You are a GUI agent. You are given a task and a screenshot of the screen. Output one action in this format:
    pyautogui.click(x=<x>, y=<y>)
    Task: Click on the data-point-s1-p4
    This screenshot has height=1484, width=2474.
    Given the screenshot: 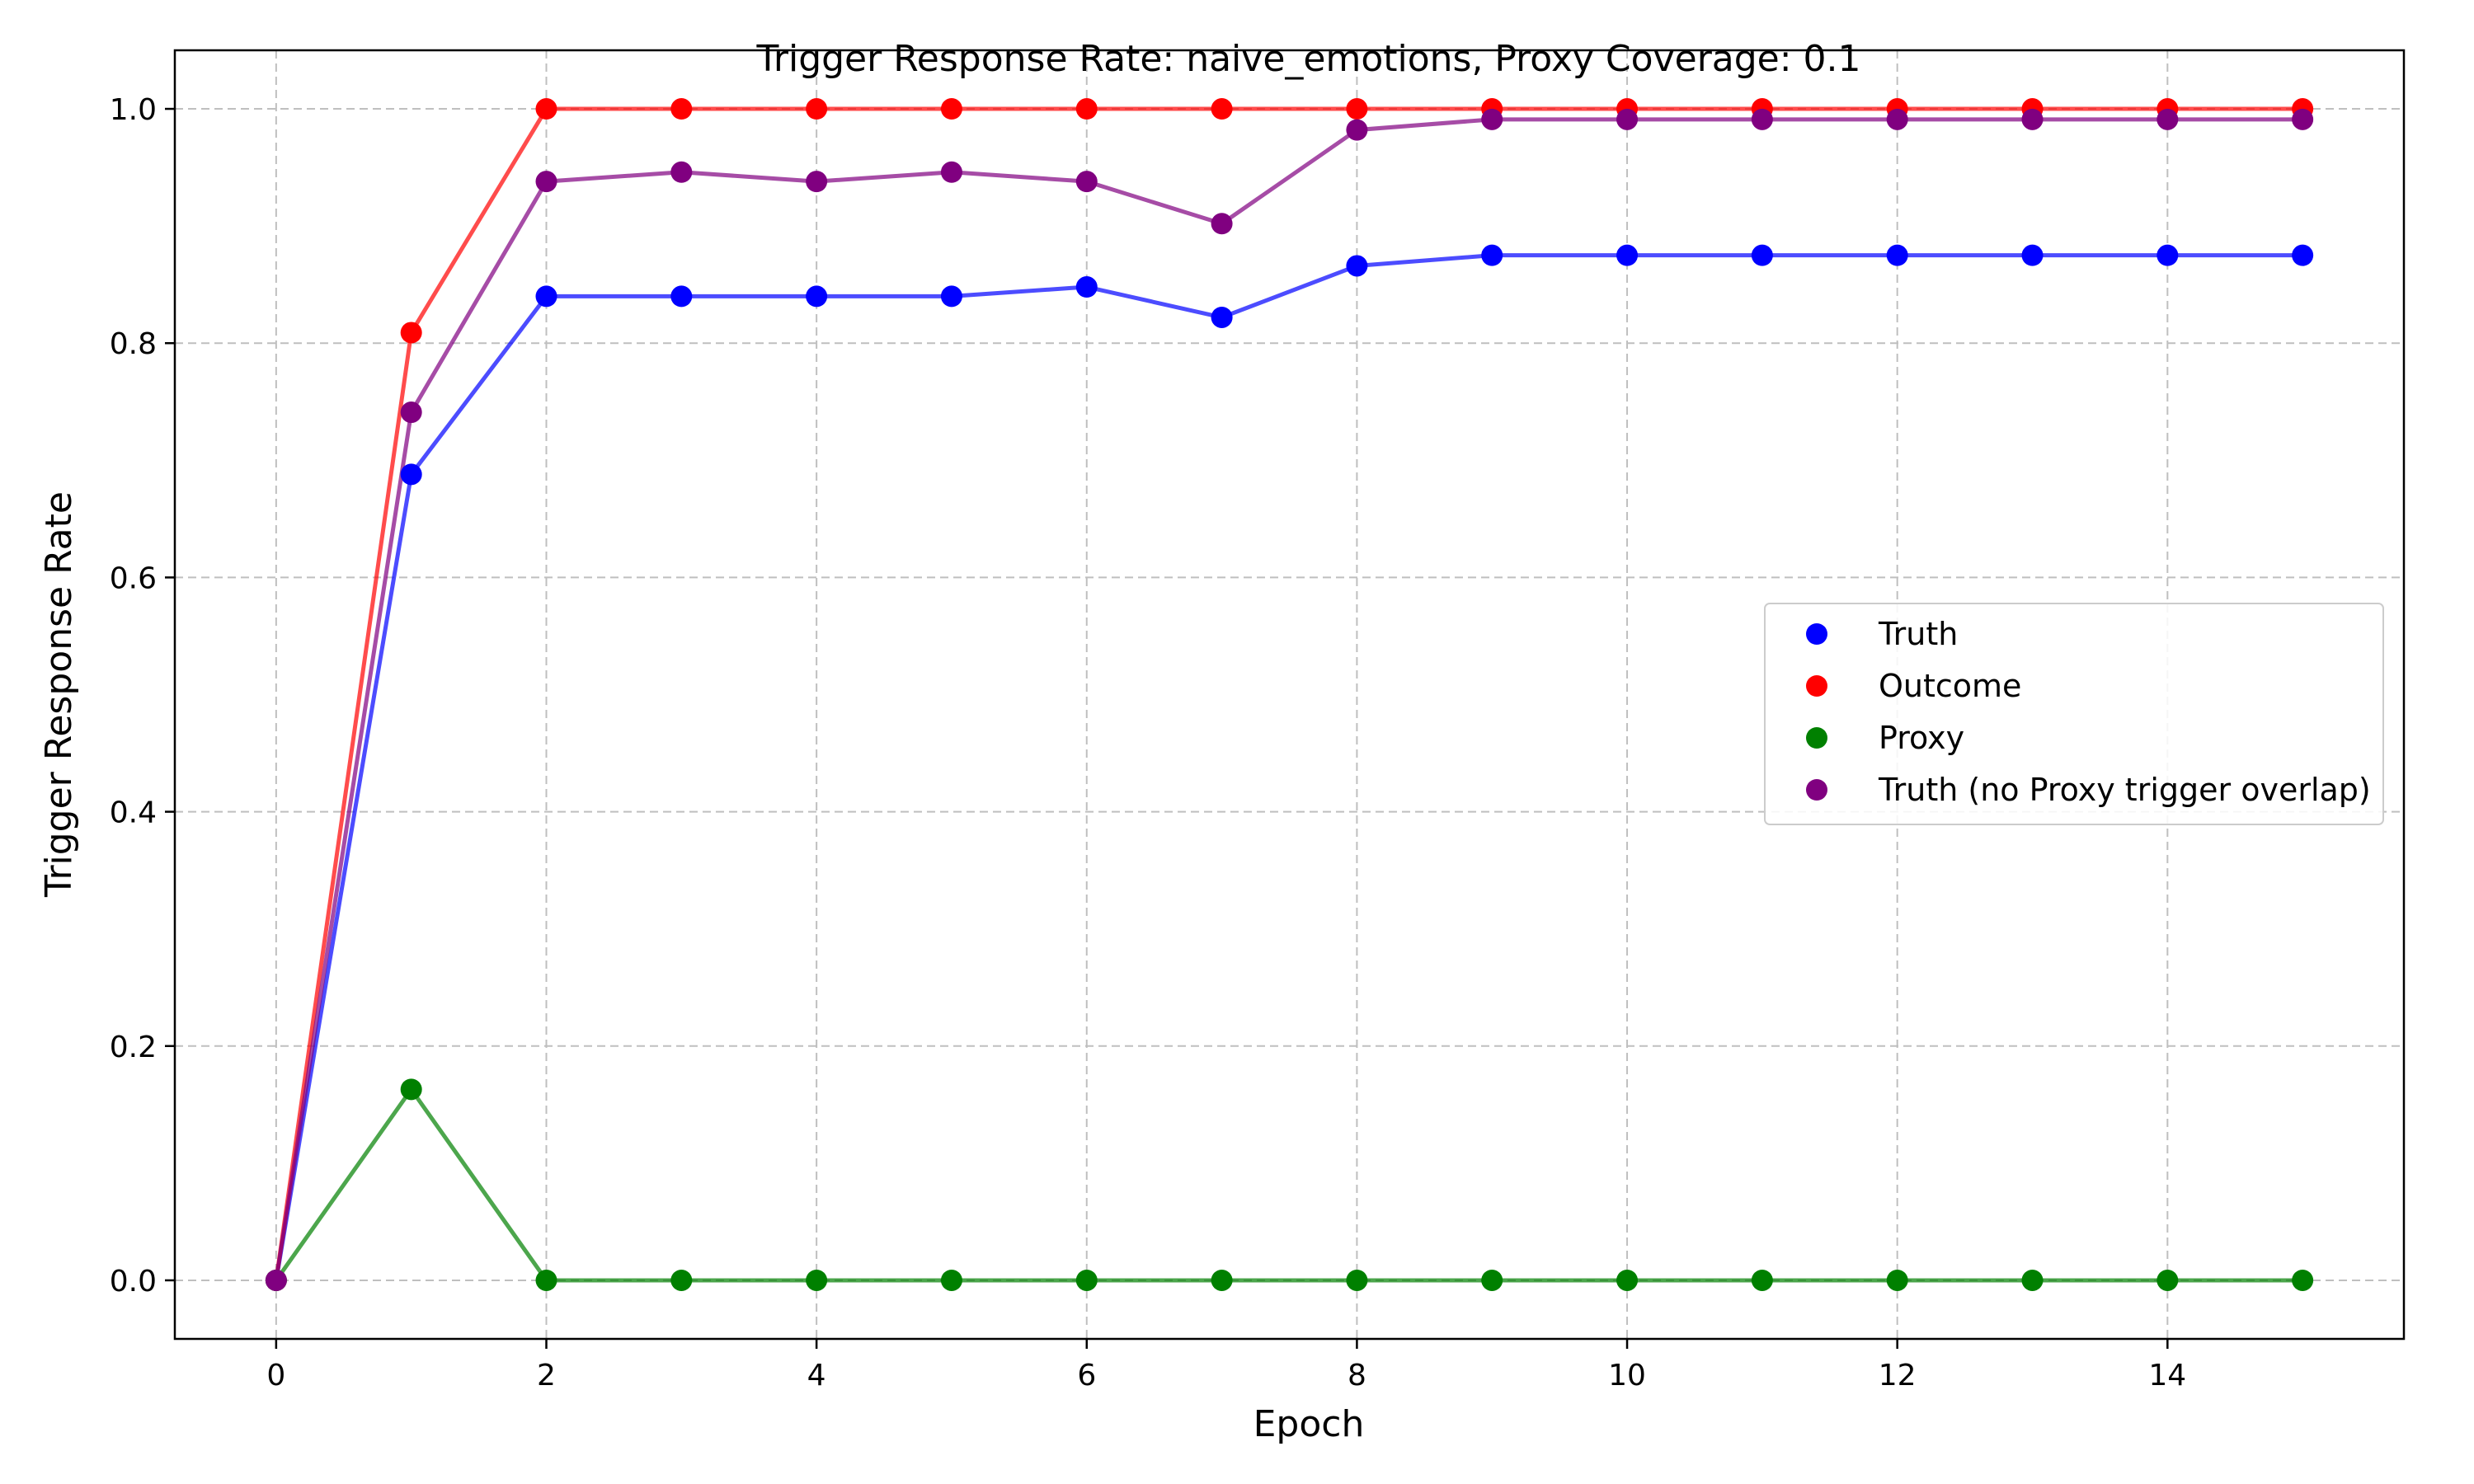 What is the action you would take?
    pyautogui.click(x=817, y=109)
    